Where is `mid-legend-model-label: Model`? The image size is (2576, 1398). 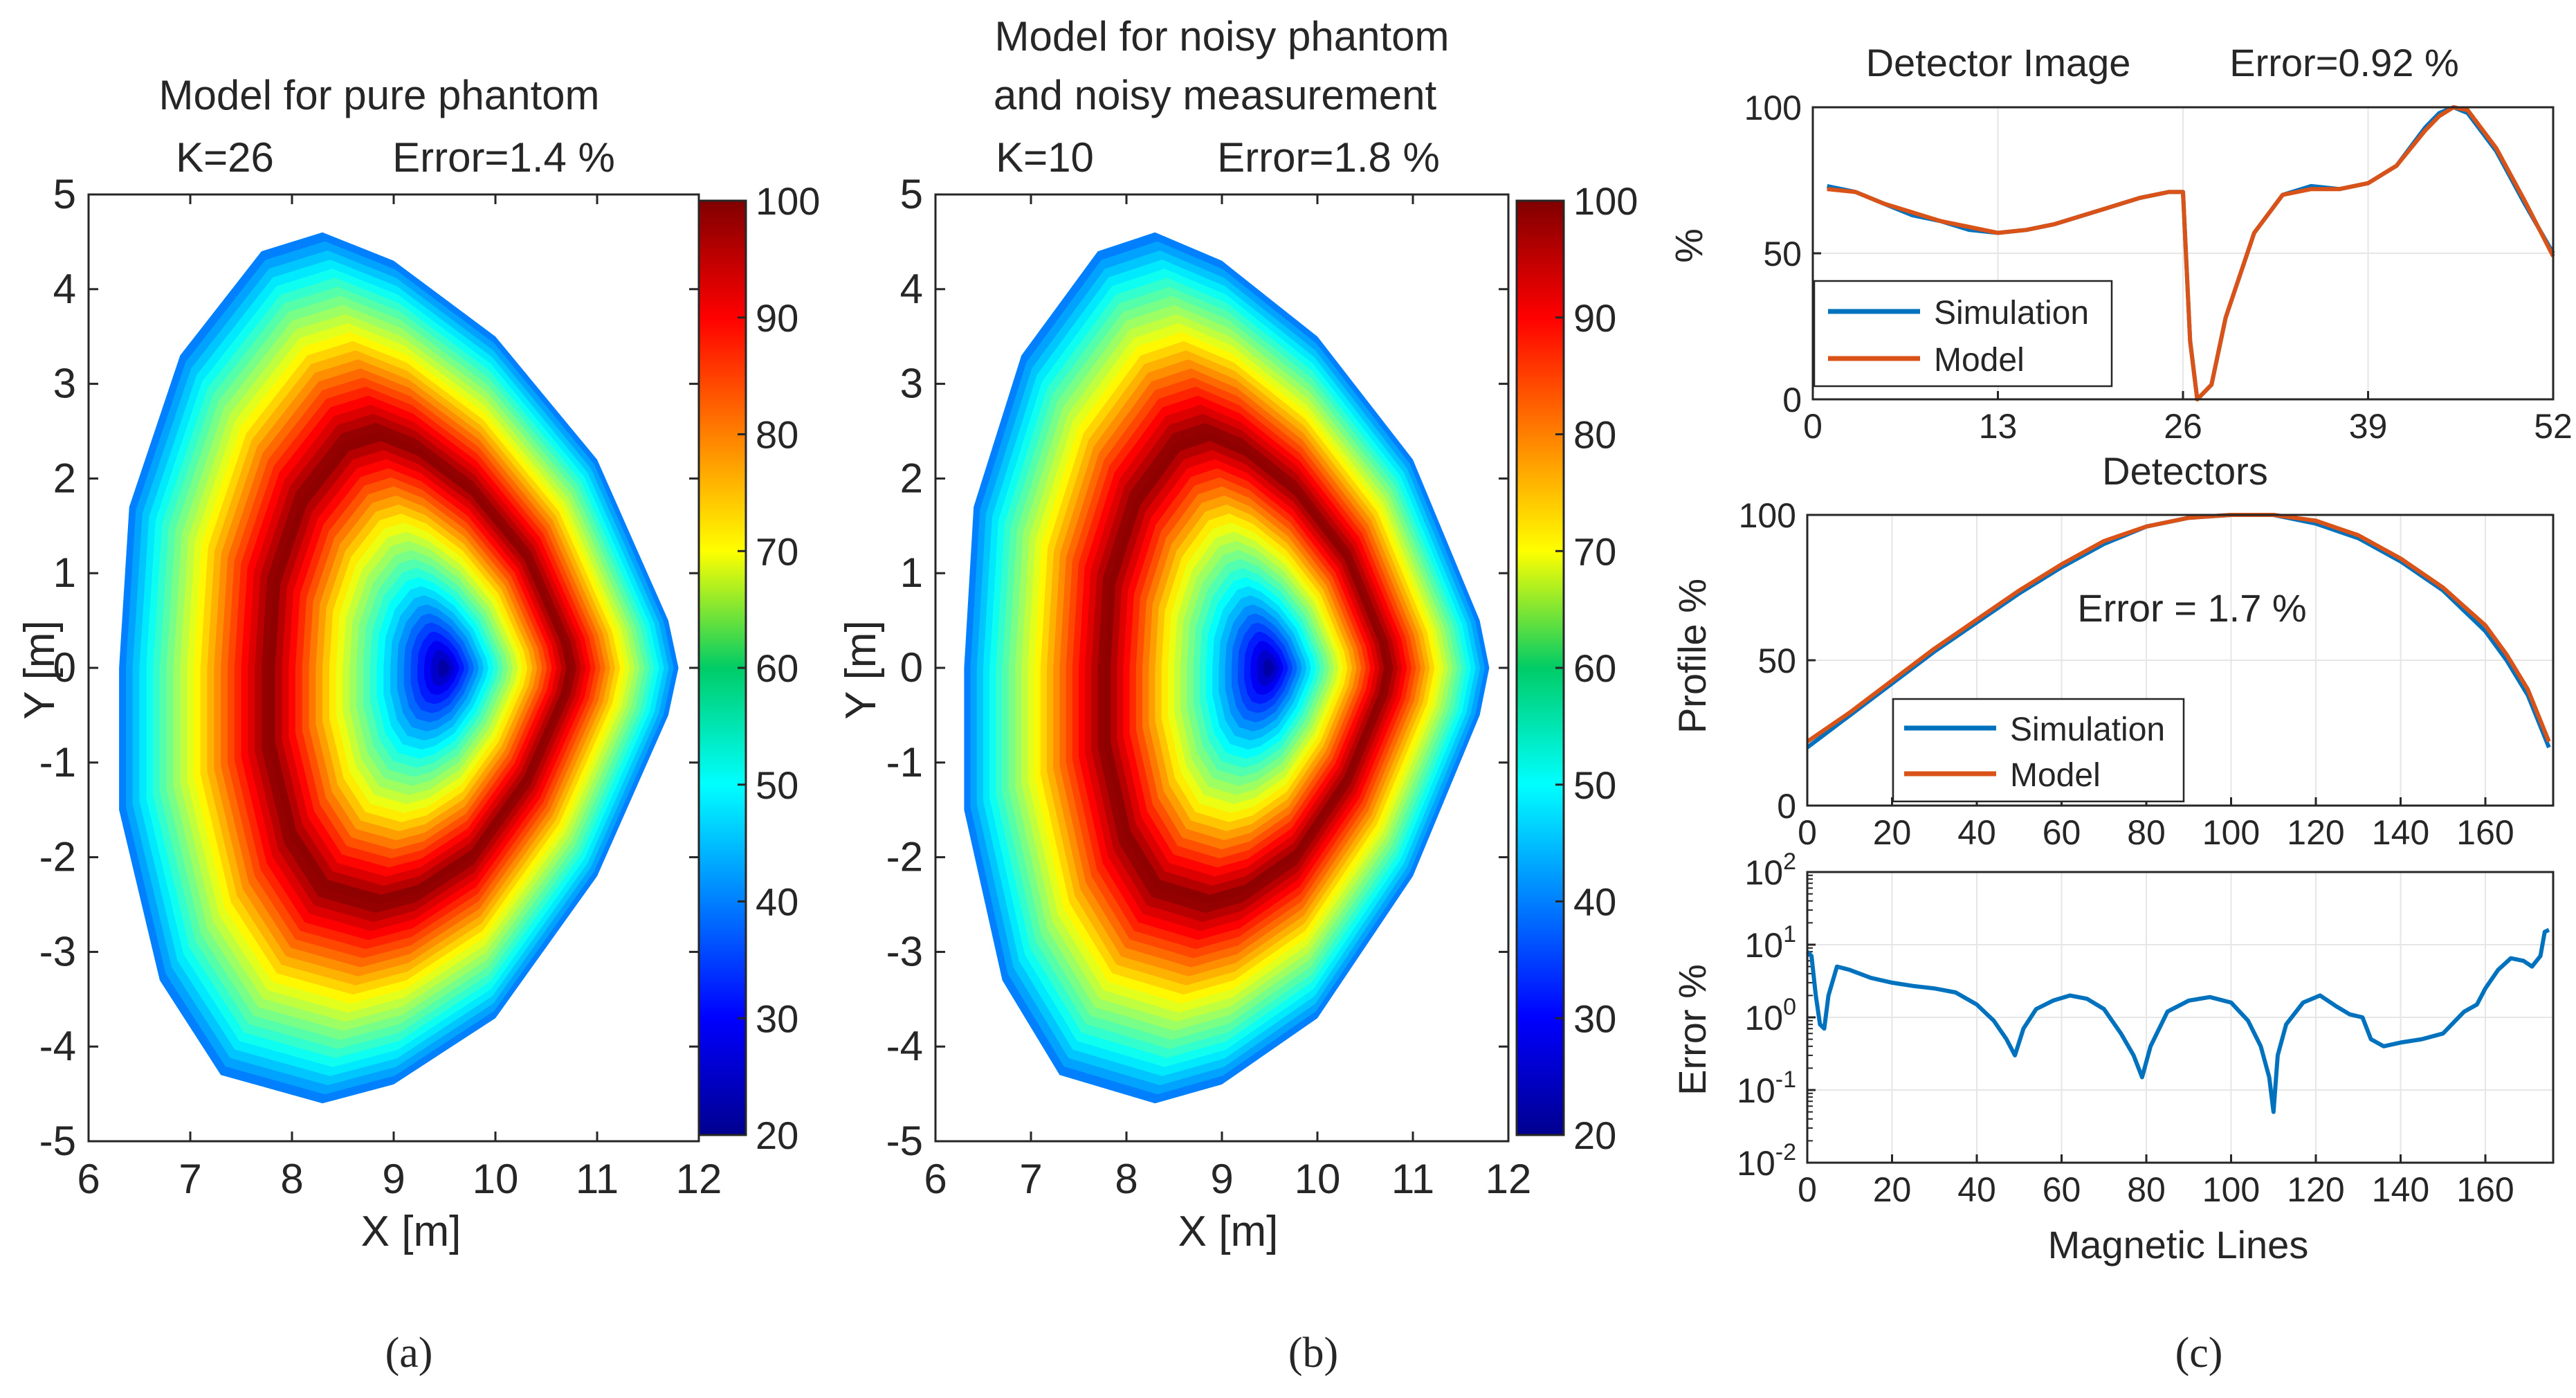 mid-legend-model-label: Model is located at coordinates (2056, 775).